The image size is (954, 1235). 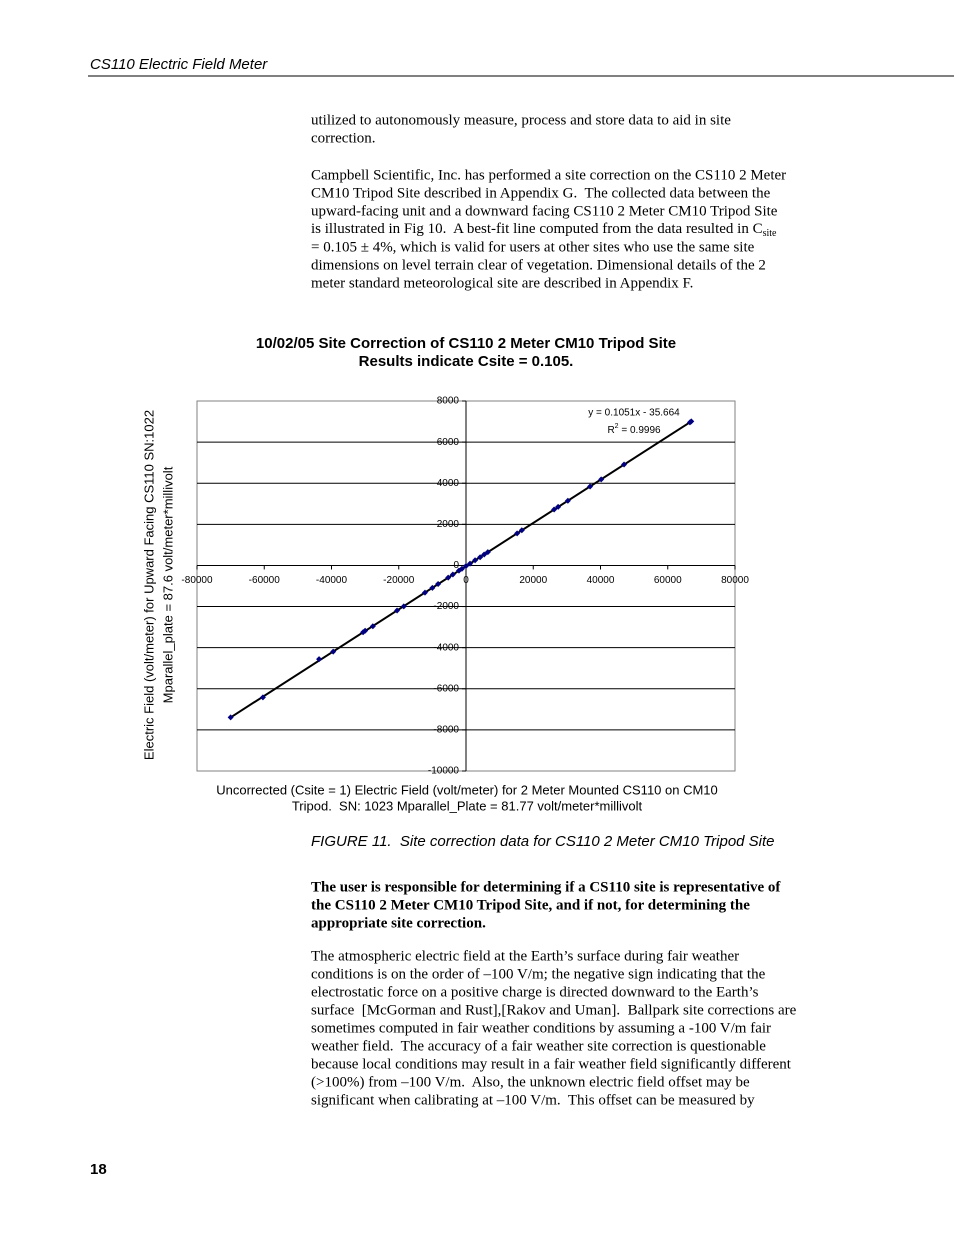 I want to click on r2-text: = 0.9996, so click(x=640, y=430).